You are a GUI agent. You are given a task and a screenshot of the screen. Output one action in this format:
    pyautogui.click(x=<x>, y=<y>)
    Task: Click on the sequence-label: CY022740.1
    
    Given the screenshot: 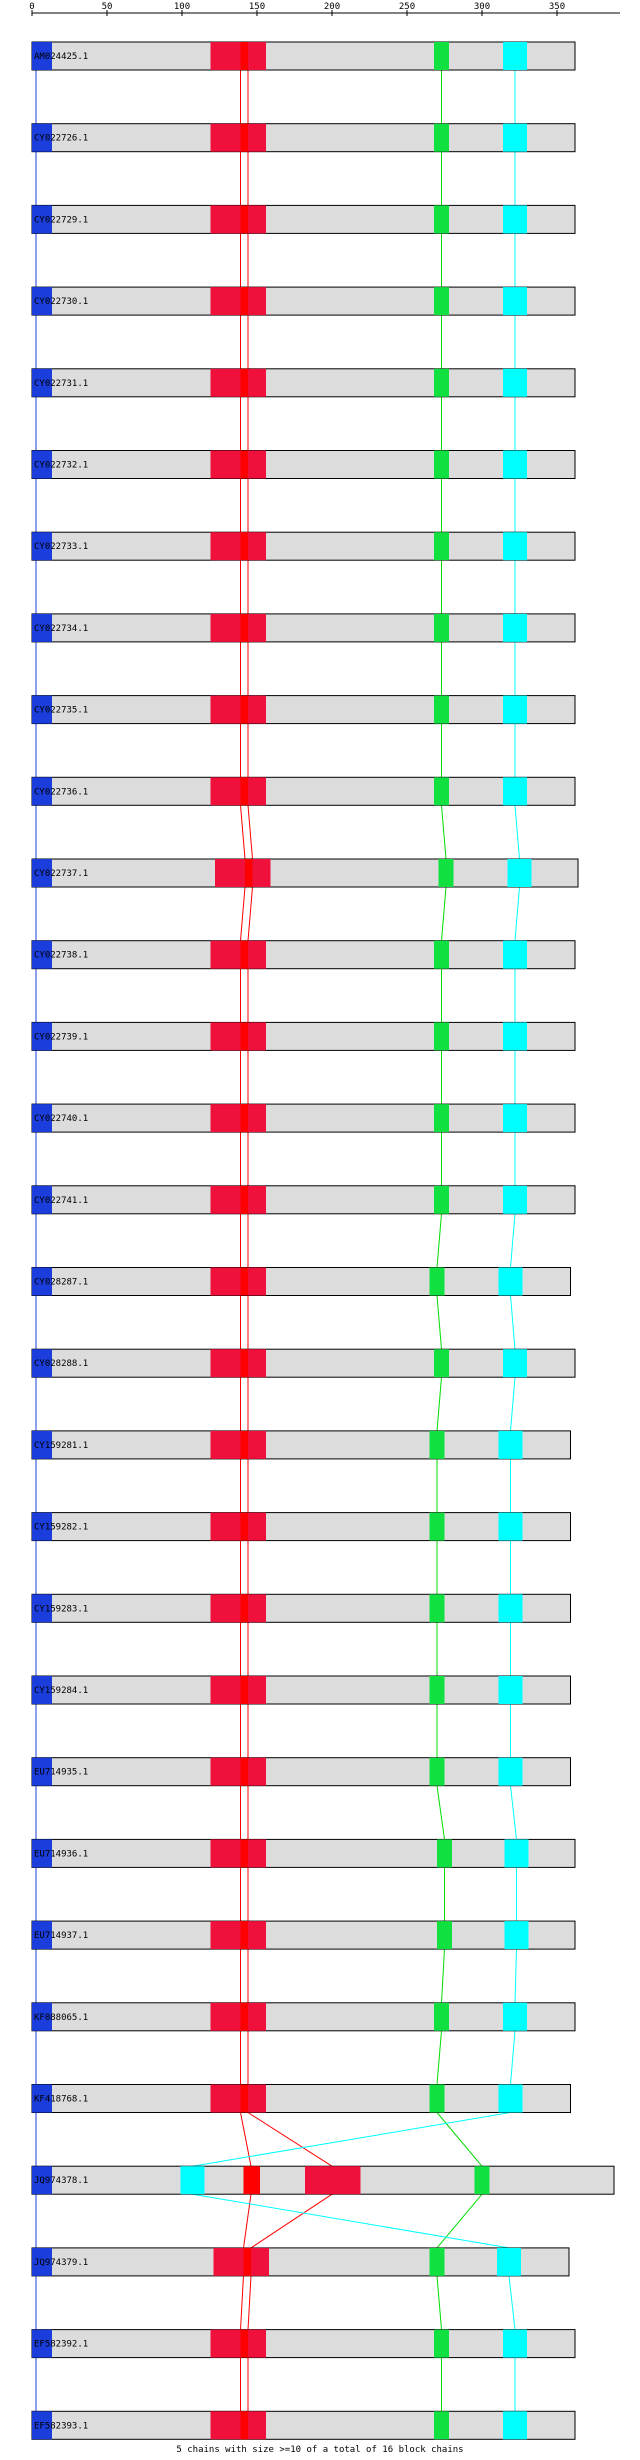 What is the action you would take?
    pyautogui.click(x=61, y=1119)
    